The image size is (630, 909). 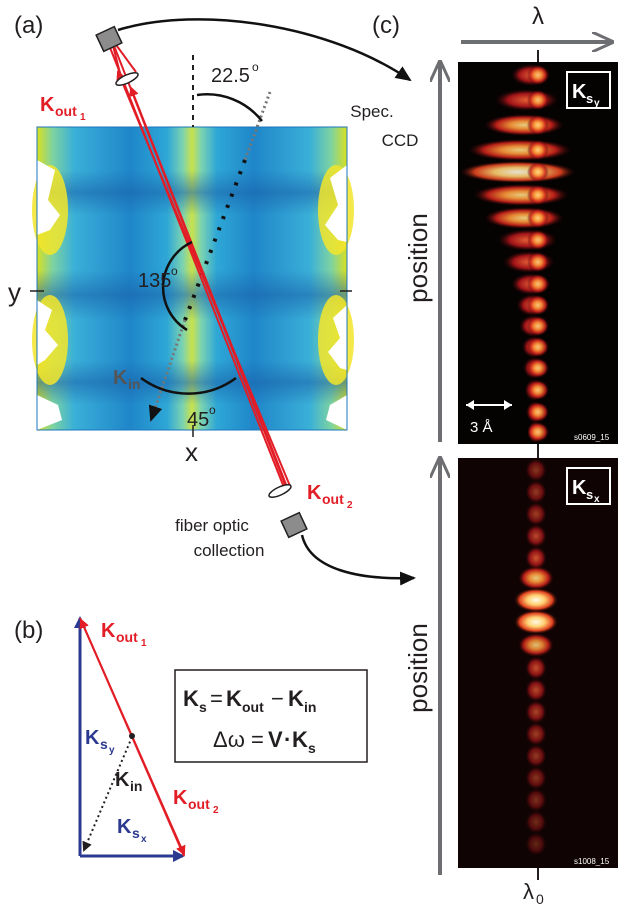 What do you see at coordinates (264, 50) in the screenshot?
I see `arrow-to-top-spectrum` at bounding box center [264, 50].